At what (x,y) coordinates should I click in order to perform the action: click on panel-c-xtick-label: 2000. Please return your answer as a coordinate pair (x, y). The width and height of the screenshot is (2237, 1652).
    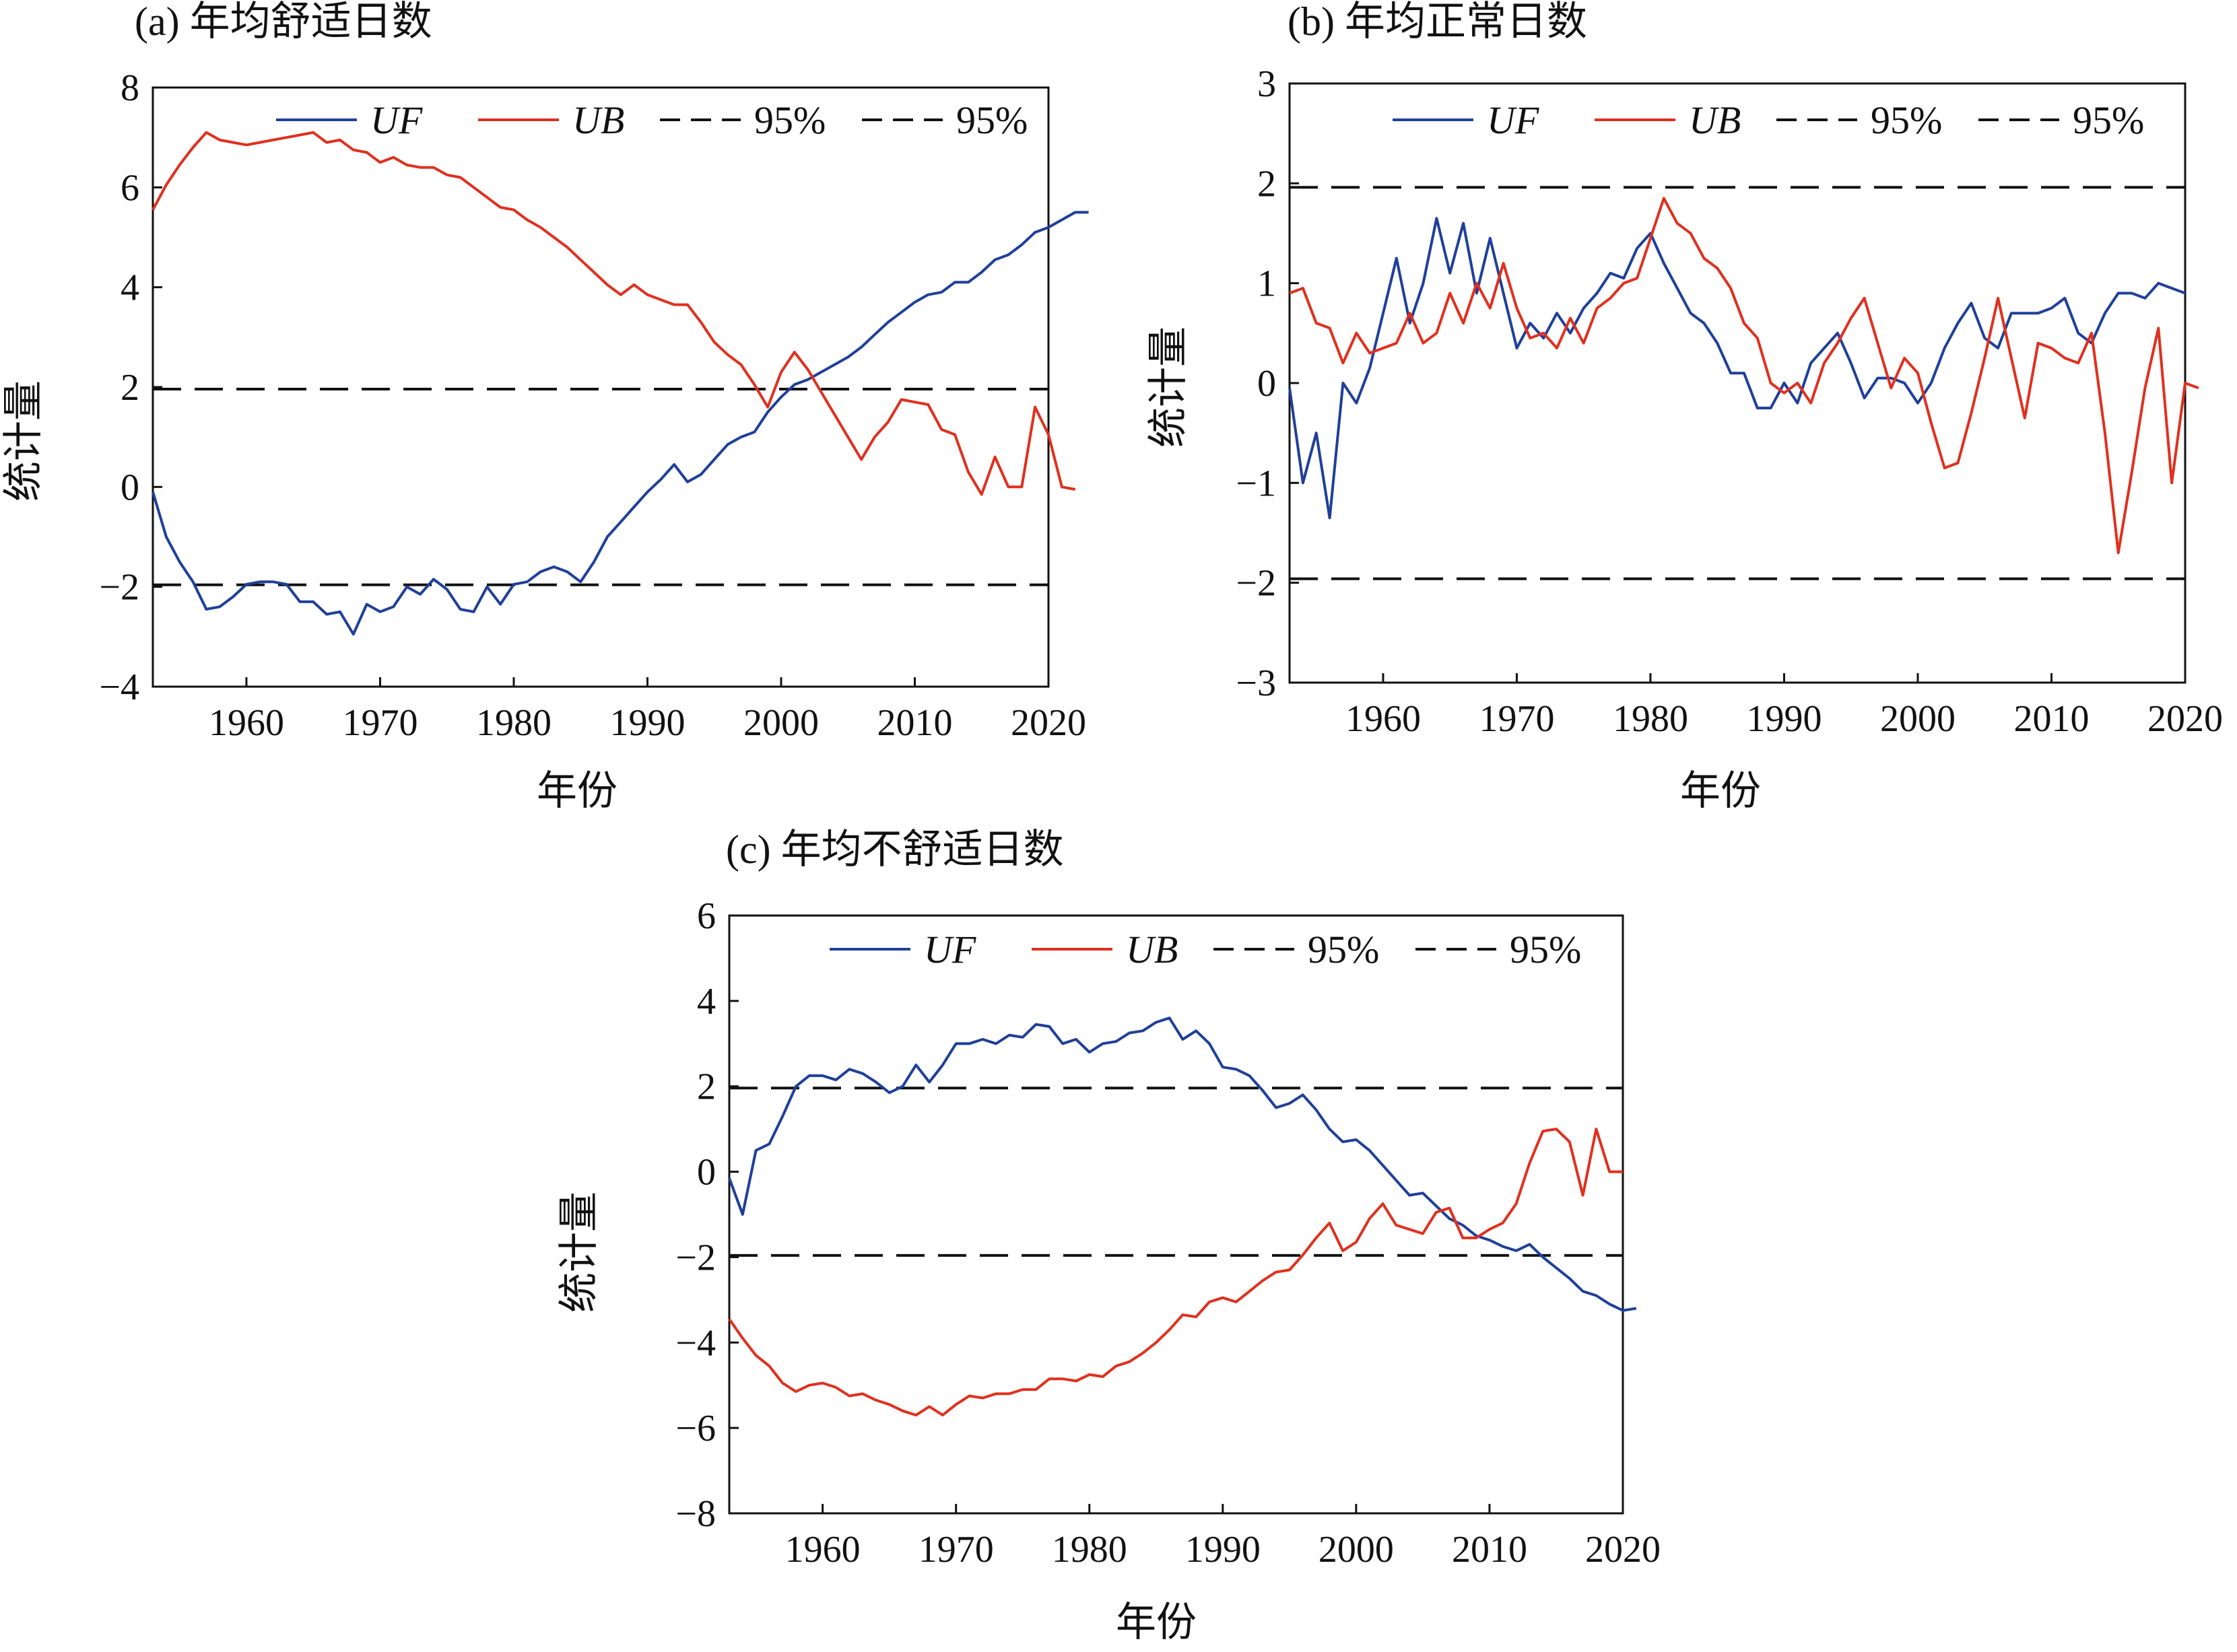
    Looking at the image, I should click on (1356, 1550).